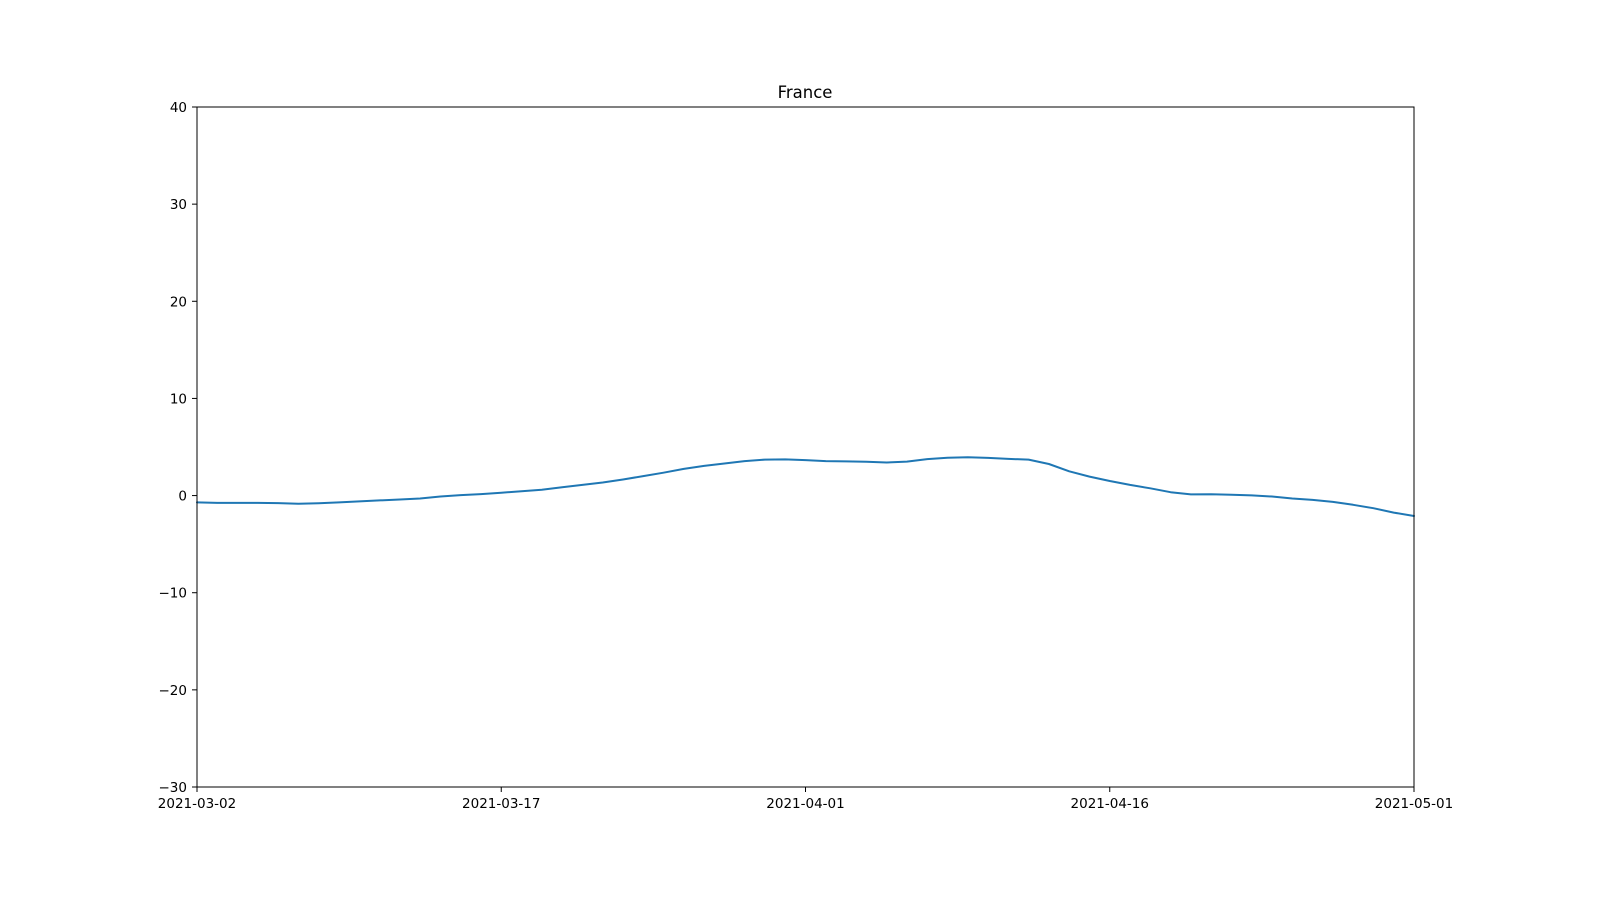 This screenshot has width=1600, height=900. Describe the element at coordinates (178, 205) in the screenshot. I see `y-tick-label: 30` at that location.